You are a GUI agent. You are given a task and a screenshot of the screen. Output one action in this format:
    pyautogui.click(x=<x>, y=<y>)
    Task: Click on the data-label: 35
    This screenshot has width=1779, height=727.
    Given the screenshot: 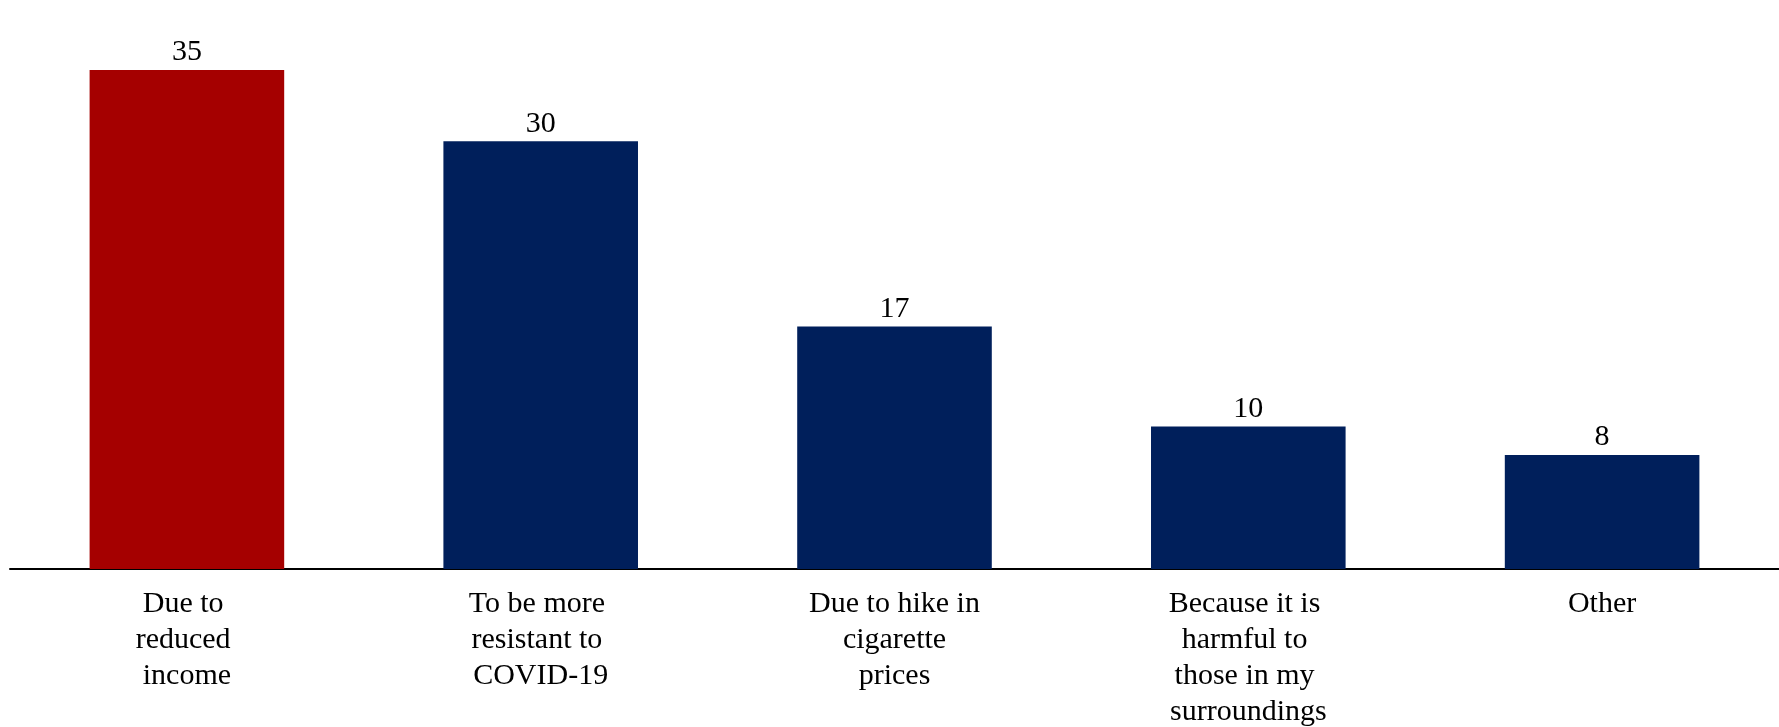 What is the action you would take?
    pyautogui.click(x=186, y=50)
    